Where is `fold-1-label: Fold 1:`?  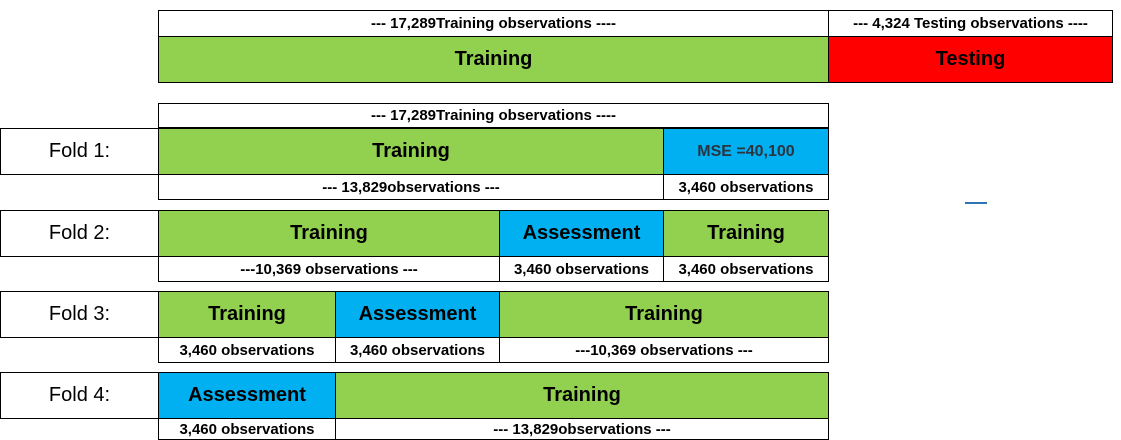 fold-1-label: Fold 1: is located at coordinates (79, 151).